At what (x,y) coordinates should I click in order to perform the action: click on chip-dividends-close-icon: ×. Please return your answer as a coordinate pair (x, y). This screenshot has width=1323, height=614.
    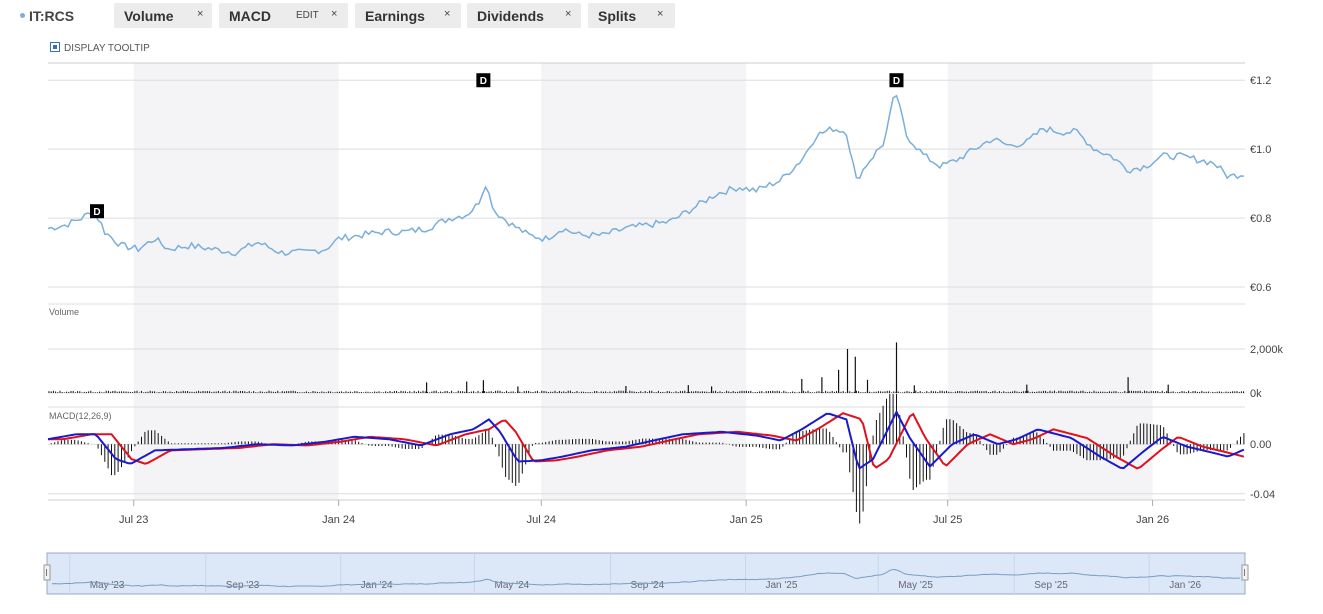
    Looking at the image, I should click on (568, 14).